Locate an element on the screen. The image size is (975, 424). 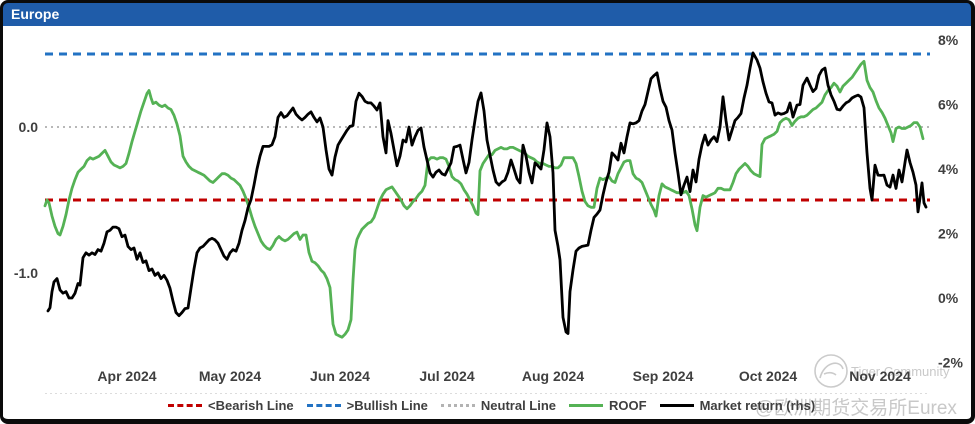
legend-label: <Bearish Line is located at coordinates (251, 405).